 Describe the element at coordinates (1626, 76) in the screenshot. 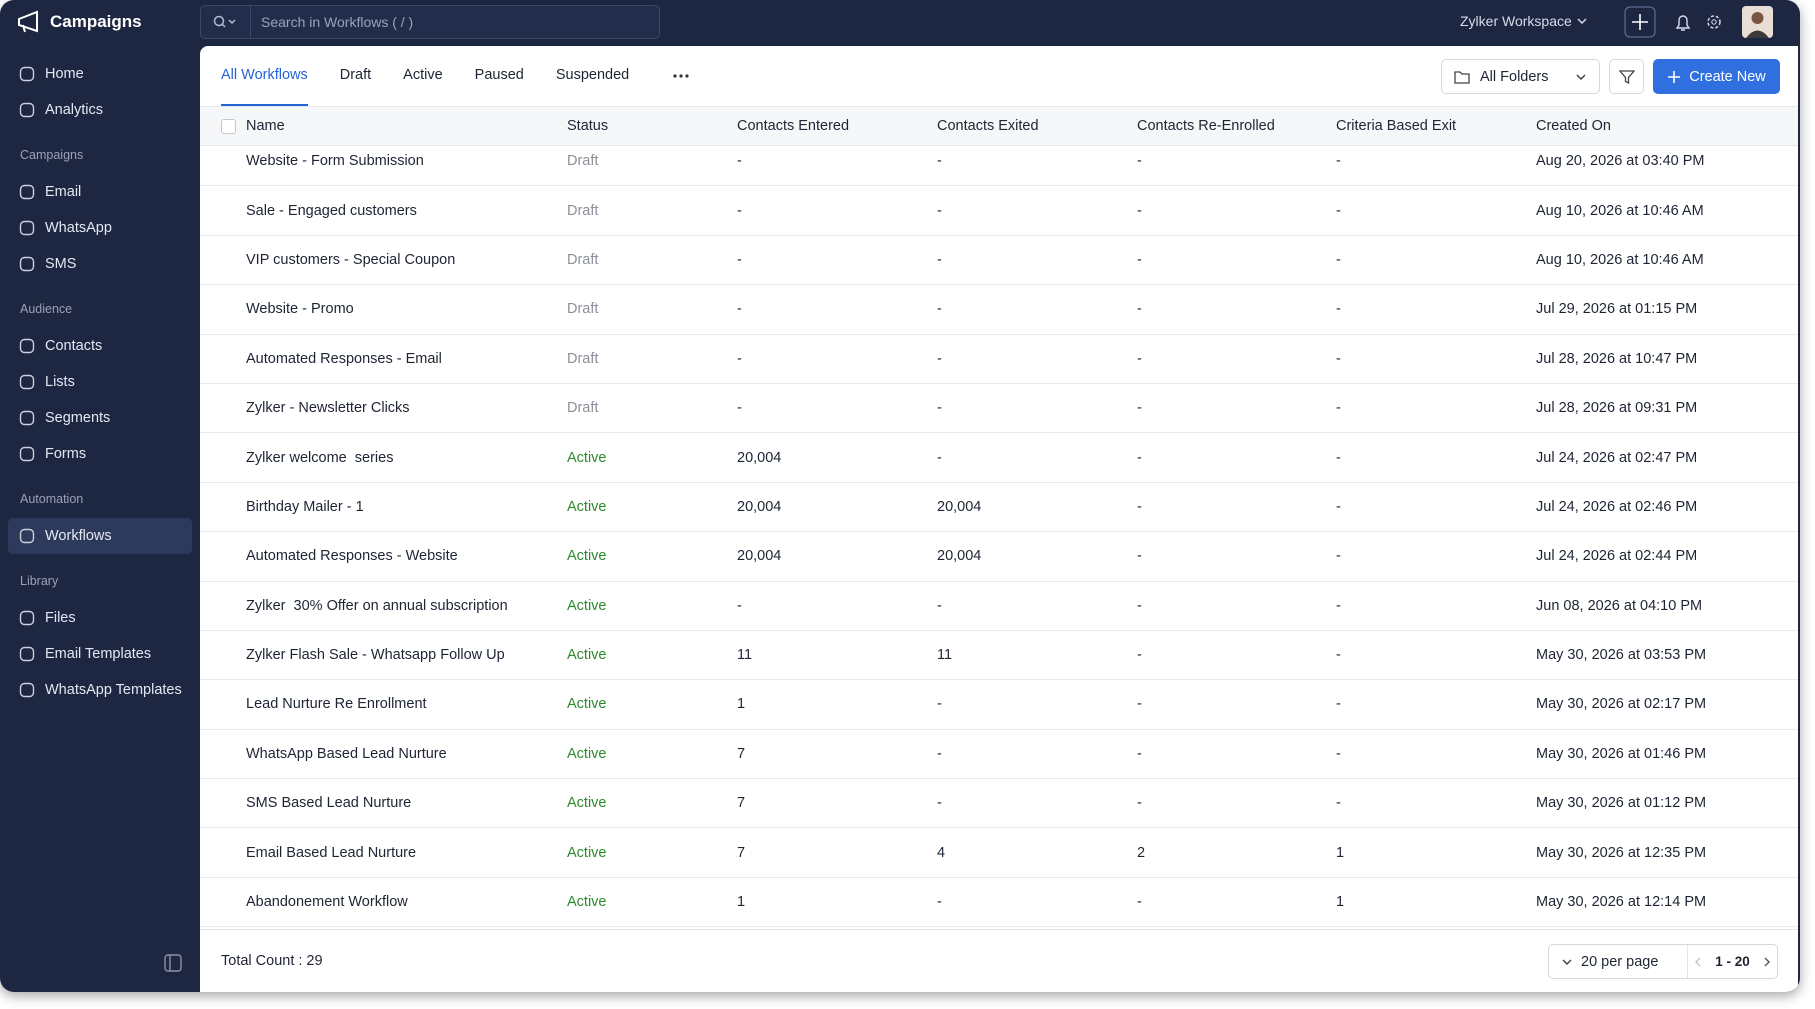

I see `filter-button` at that location.